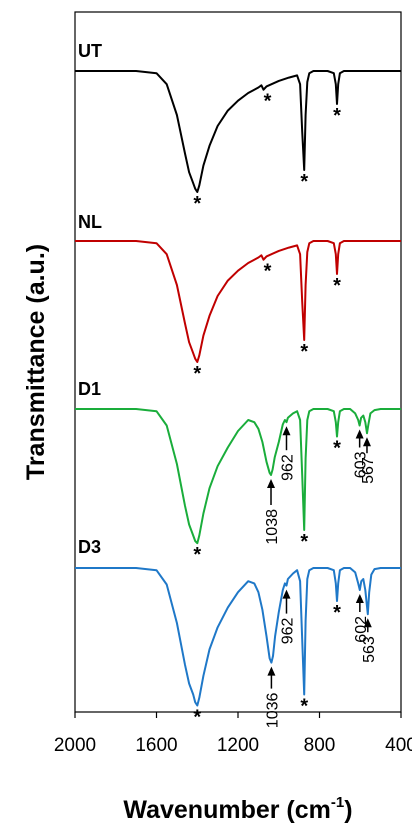  I want to click on band-label-1038: 1038, so click(272, 512).